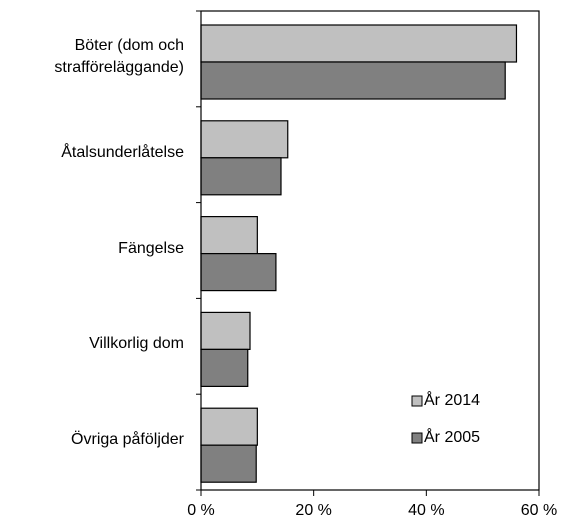  I want to click on x-tick-label: 0 %, so click(201, 510).